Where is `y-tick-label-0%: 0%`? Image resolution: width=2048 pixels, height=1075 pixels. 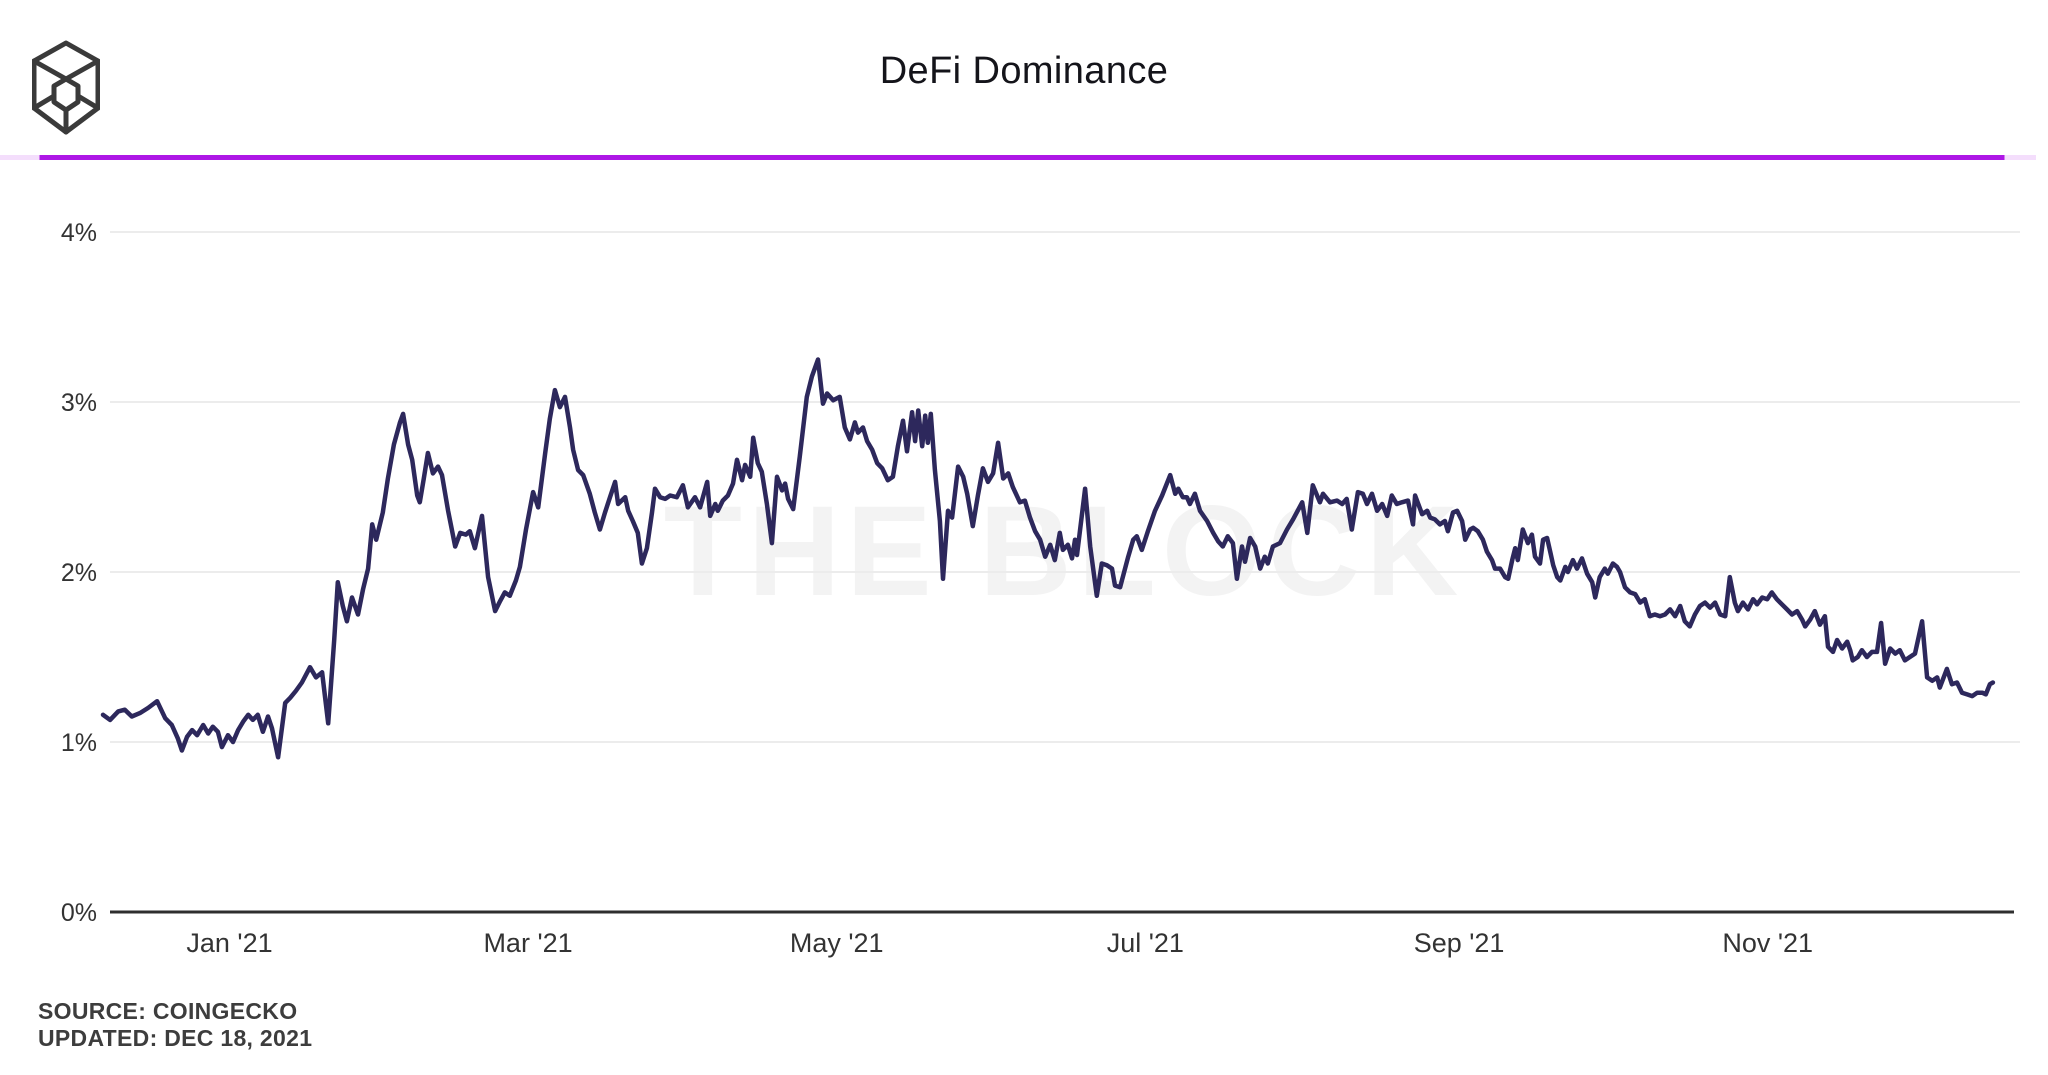 y-tick-label-0%: 0% is located at coordinates (79, 913).